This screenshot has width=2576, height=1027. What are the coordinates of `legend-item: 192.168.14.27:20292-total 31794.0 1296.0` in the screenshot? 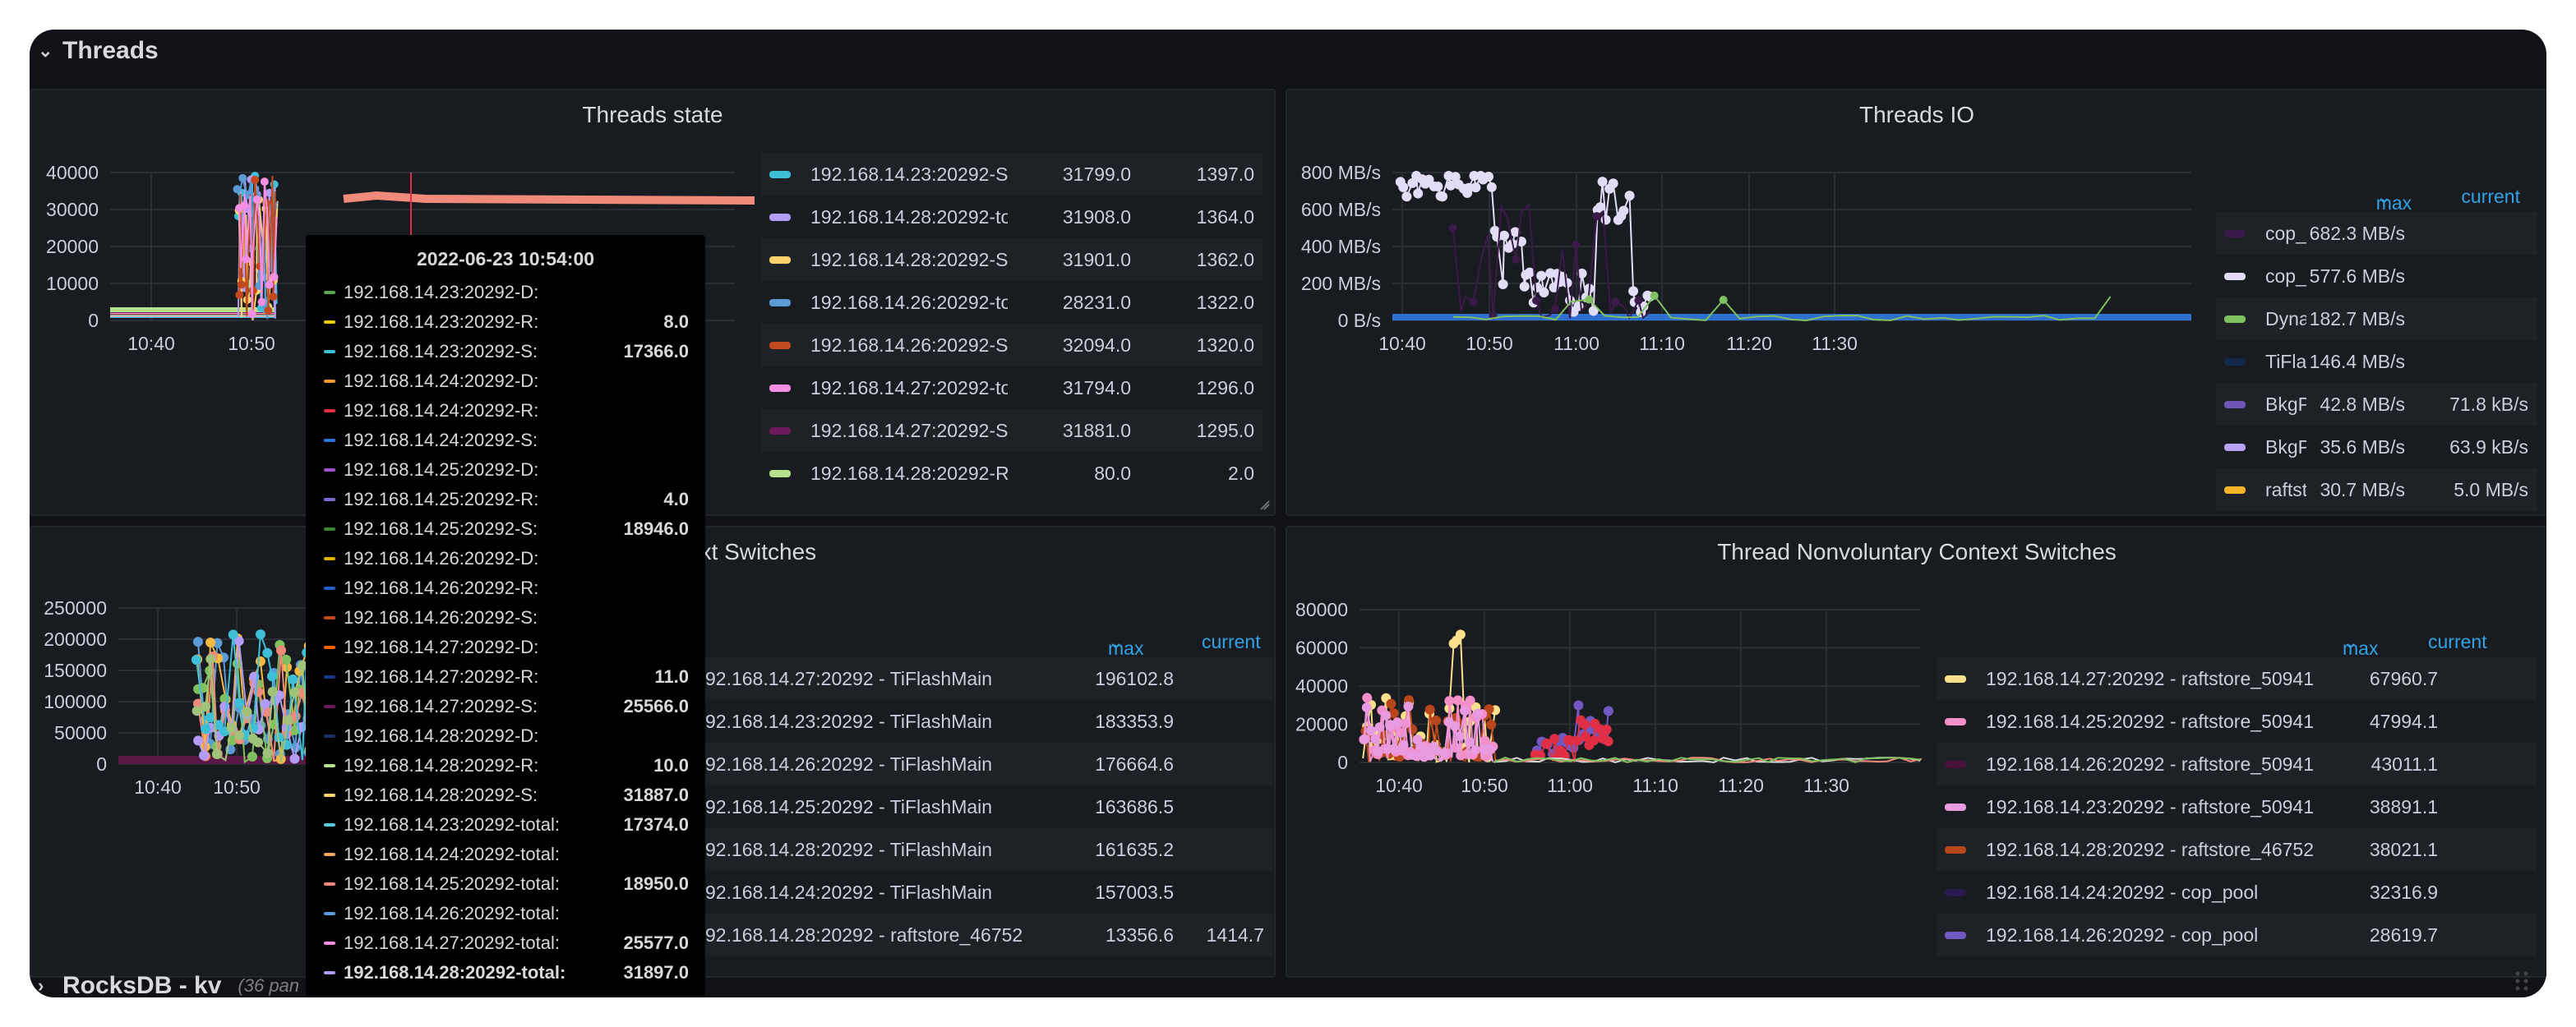 It's located at (1012, 387).